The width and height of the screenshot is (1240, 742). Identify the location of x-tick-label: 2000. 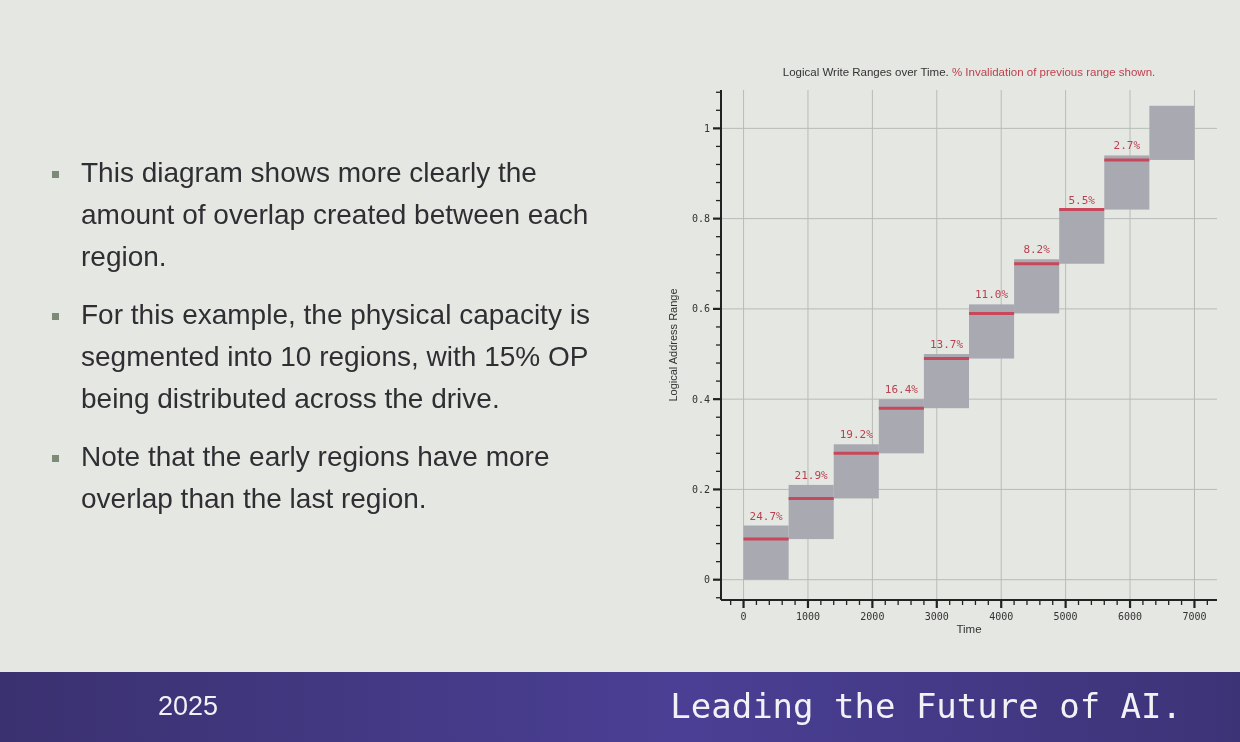
(872, 616).